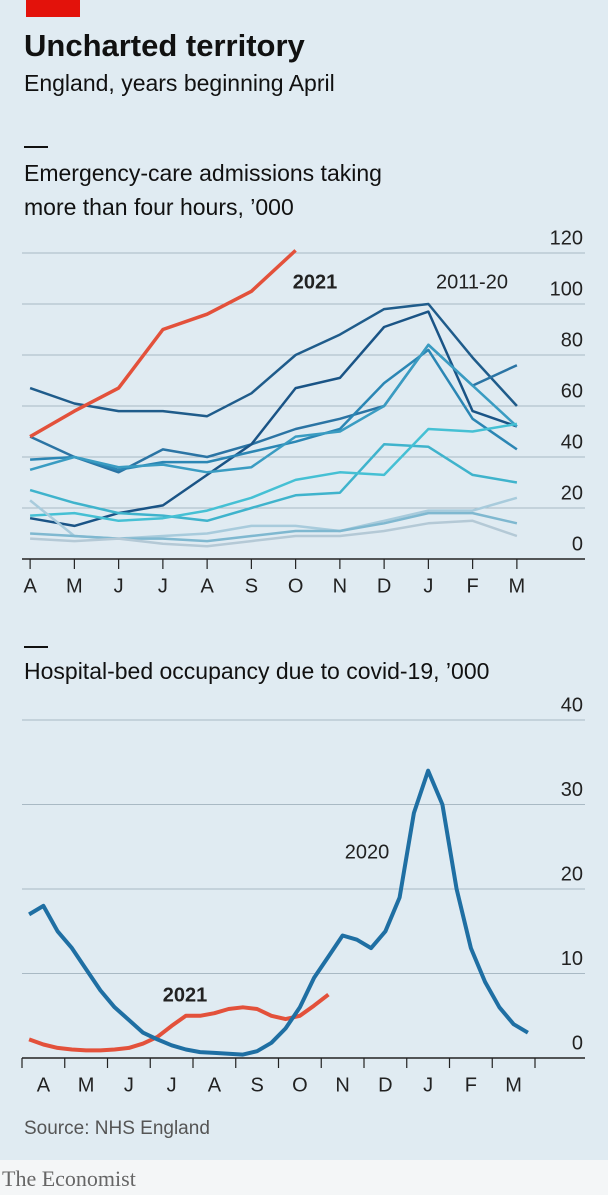  What do you see at coordinates (69, 1178) in the screenshot?
I see `brand: The Economist` at bounding box center [69, 1178].